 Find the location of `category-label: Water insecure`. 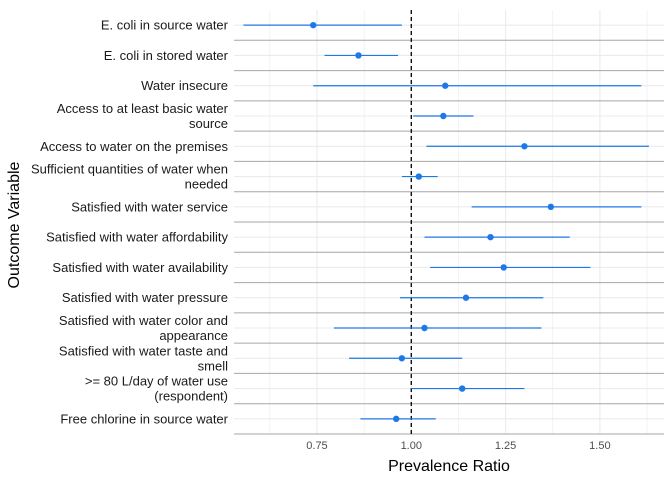

category-label: Water insecure is located at coordinates (184, 85).